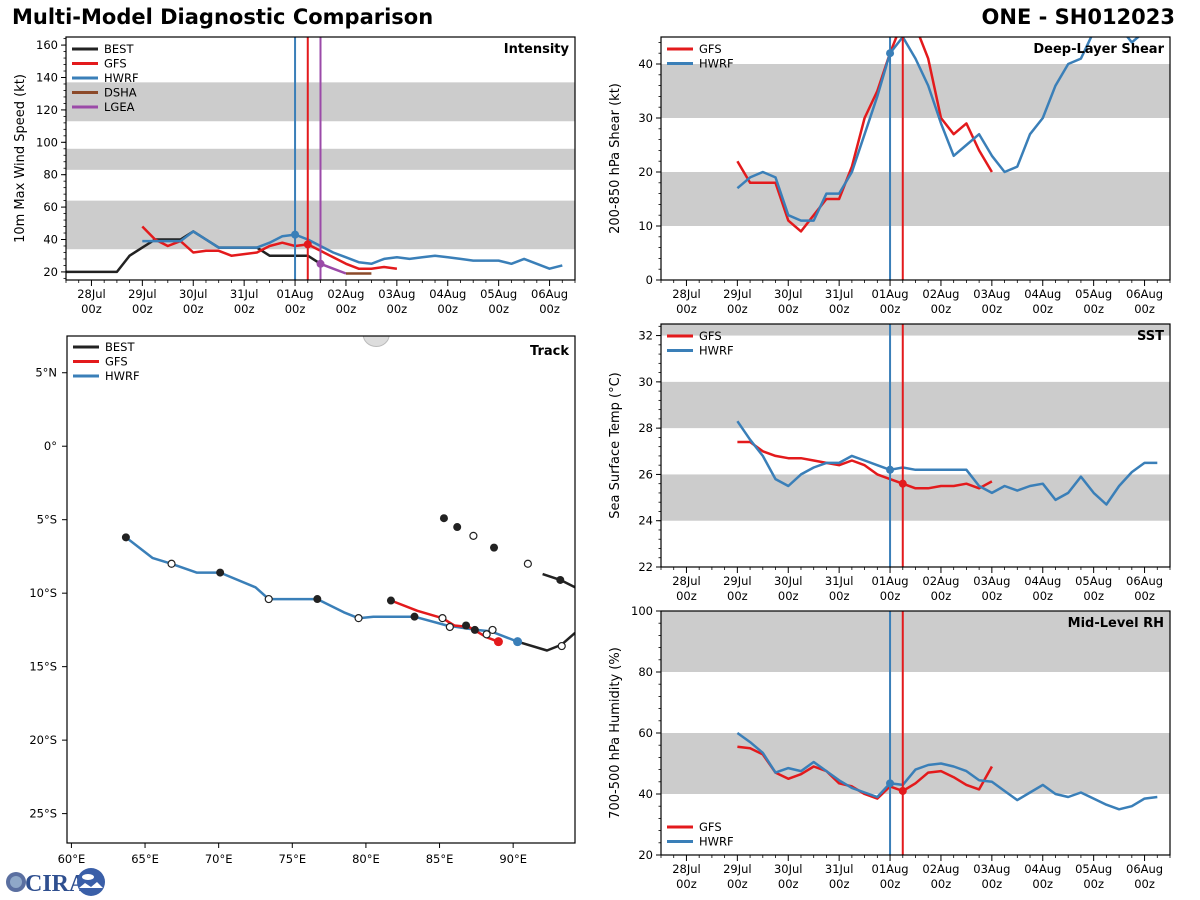  What do you see at coordinates (440, 859) in the screenshot?
I see `x-tick-label: 85°E` at bounding box center [440, 859].